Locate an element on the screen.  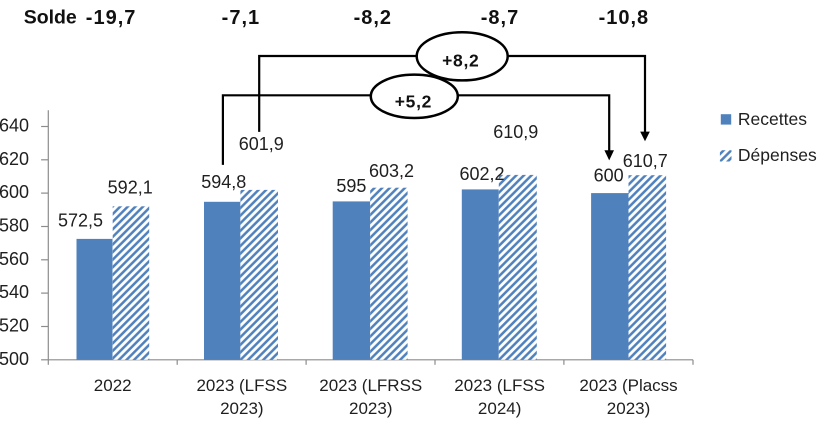
svg-text: -10,8 is located at coordinates (624, 18).